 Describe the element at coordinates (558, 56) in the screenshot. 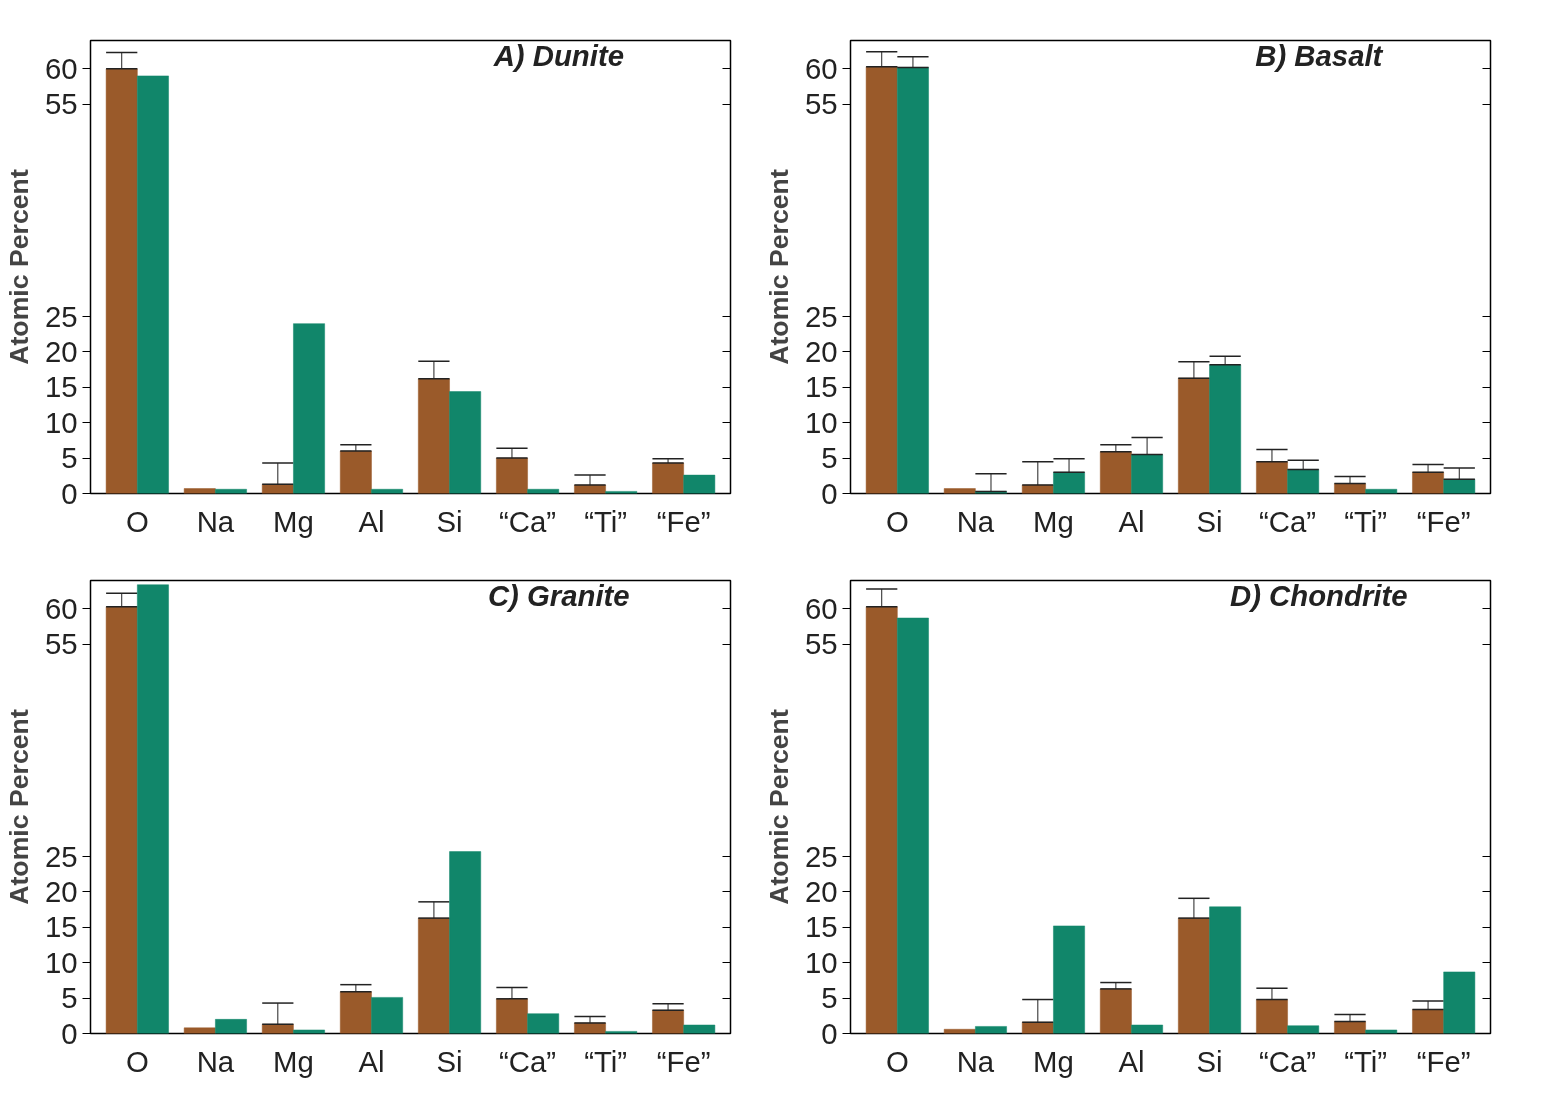

I see `chart-title: A) Dunite` at that location.